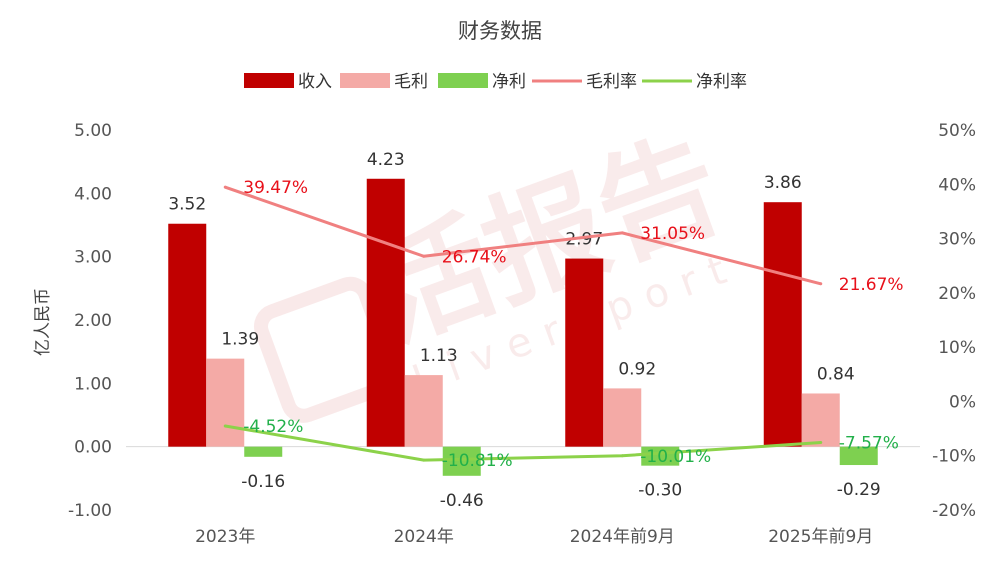 The height and width of the screenshot is (568, 1000). Describe the element at coordinates (93, 448) in the screenshot. I see `y-tick-label: 0.00` at that location.